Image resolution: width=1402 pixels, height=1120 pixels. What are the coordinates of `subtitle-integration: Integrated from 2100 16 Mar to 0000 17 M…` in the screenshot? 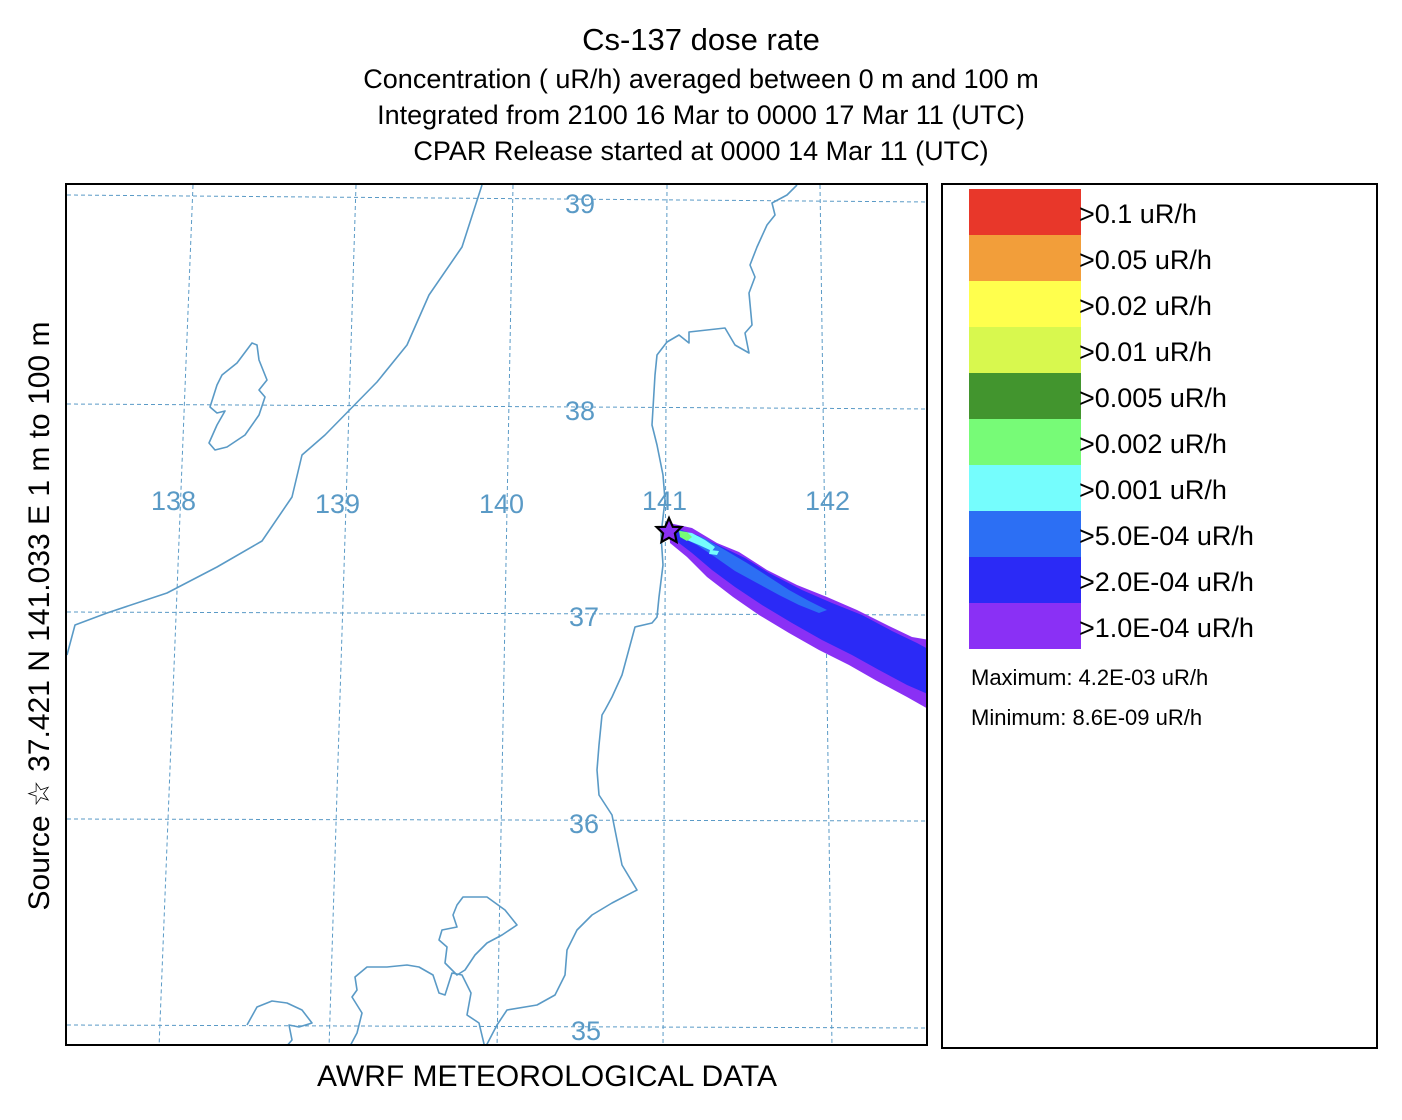 It's located at (701, 115).